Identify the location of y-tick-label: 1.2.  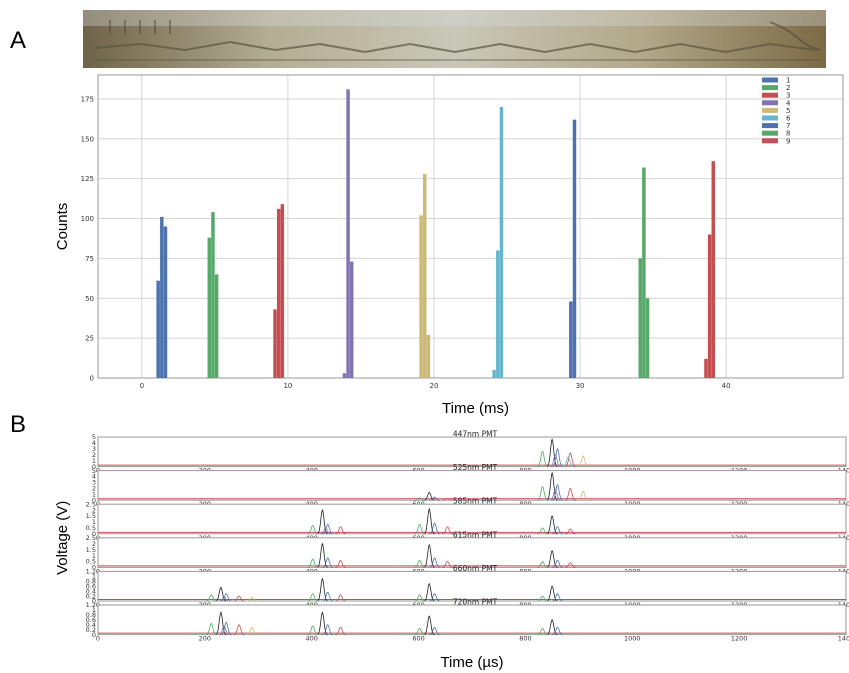
(91, 605).